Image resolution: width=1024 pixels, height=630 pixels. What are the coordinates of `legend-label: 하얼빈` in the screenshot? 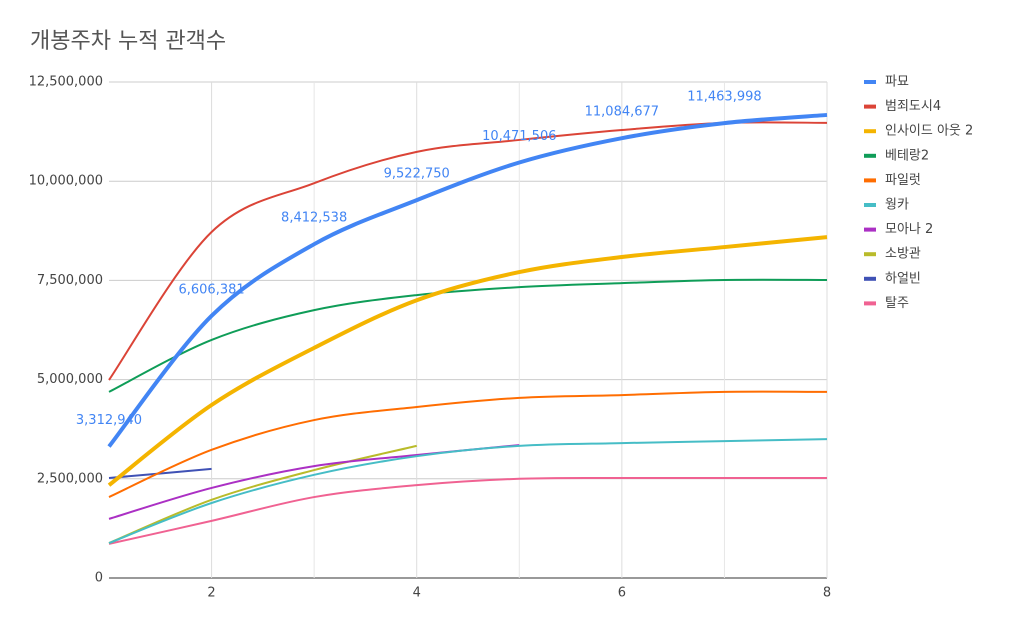 It's located at (903, 278).